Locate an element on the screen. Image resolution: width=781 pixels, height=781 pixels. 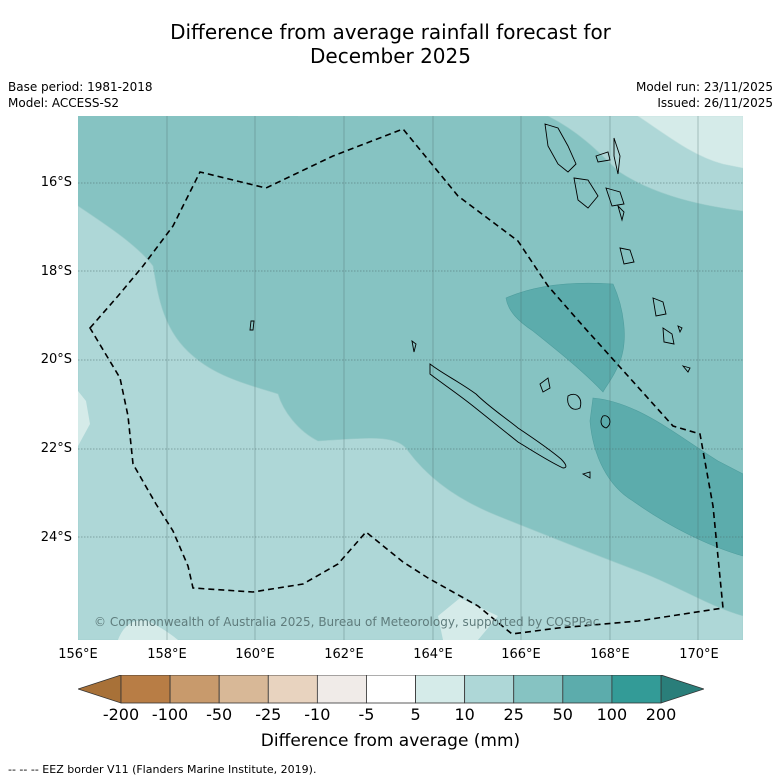
title-line-2: December 2025 is located at coordinates (390, 56).